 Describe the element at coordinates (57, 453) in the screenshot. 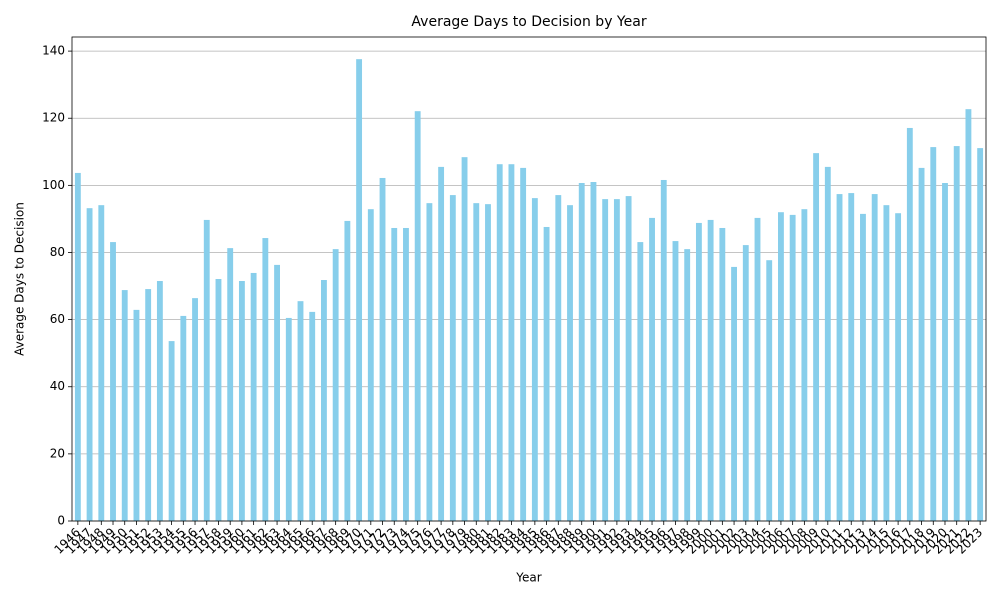

I see `y-tick-label: 20` at that location.